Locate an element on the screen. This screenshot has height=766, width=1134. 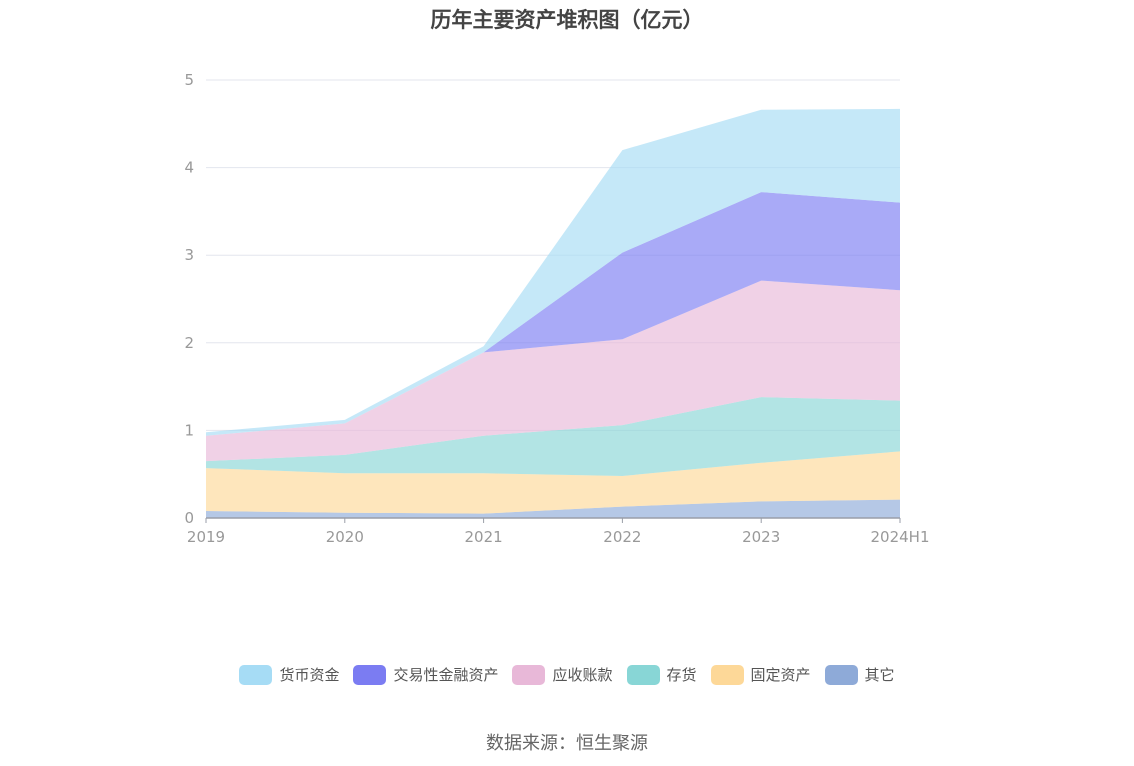
legend-item: 其它 is located at coordinates (859, 674).